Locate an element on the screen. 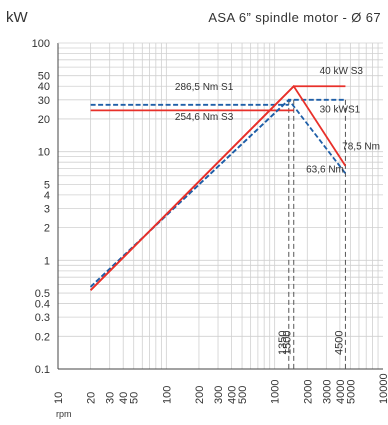 This screenshot has height=425, width=388. x-tick-label: 4000 is located at coordinates (341, 392).